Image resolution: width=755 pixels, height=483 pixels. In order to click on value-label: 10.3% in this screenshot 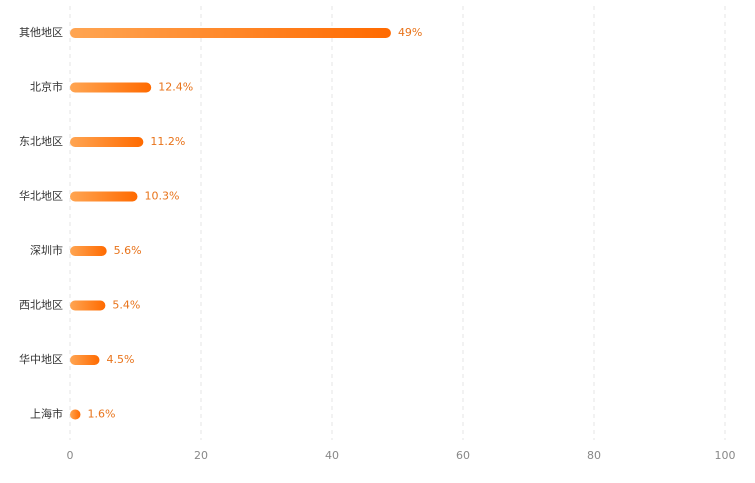, I will do `click(161, 196)`.